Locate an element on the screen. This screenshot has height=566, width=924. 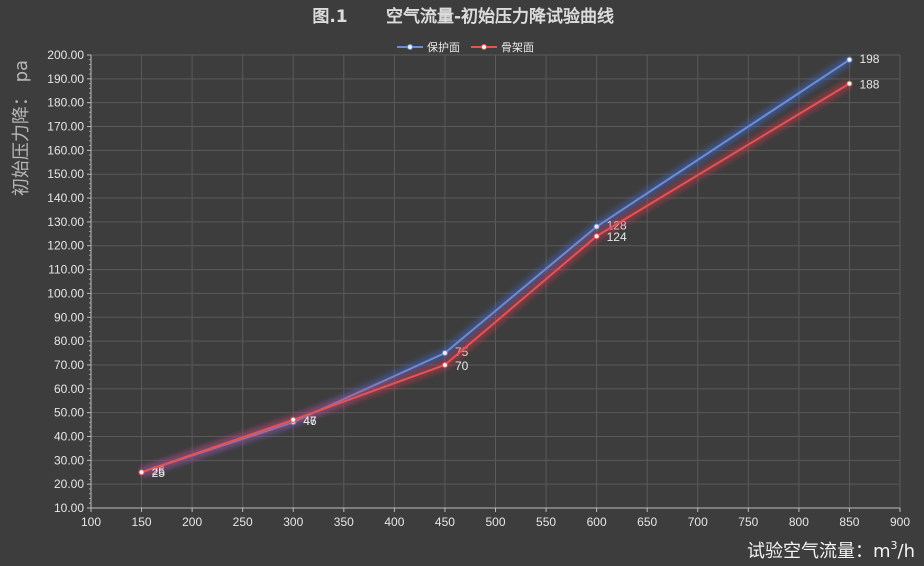
x-tick-label: 550 is located at coordinates (546, 522).